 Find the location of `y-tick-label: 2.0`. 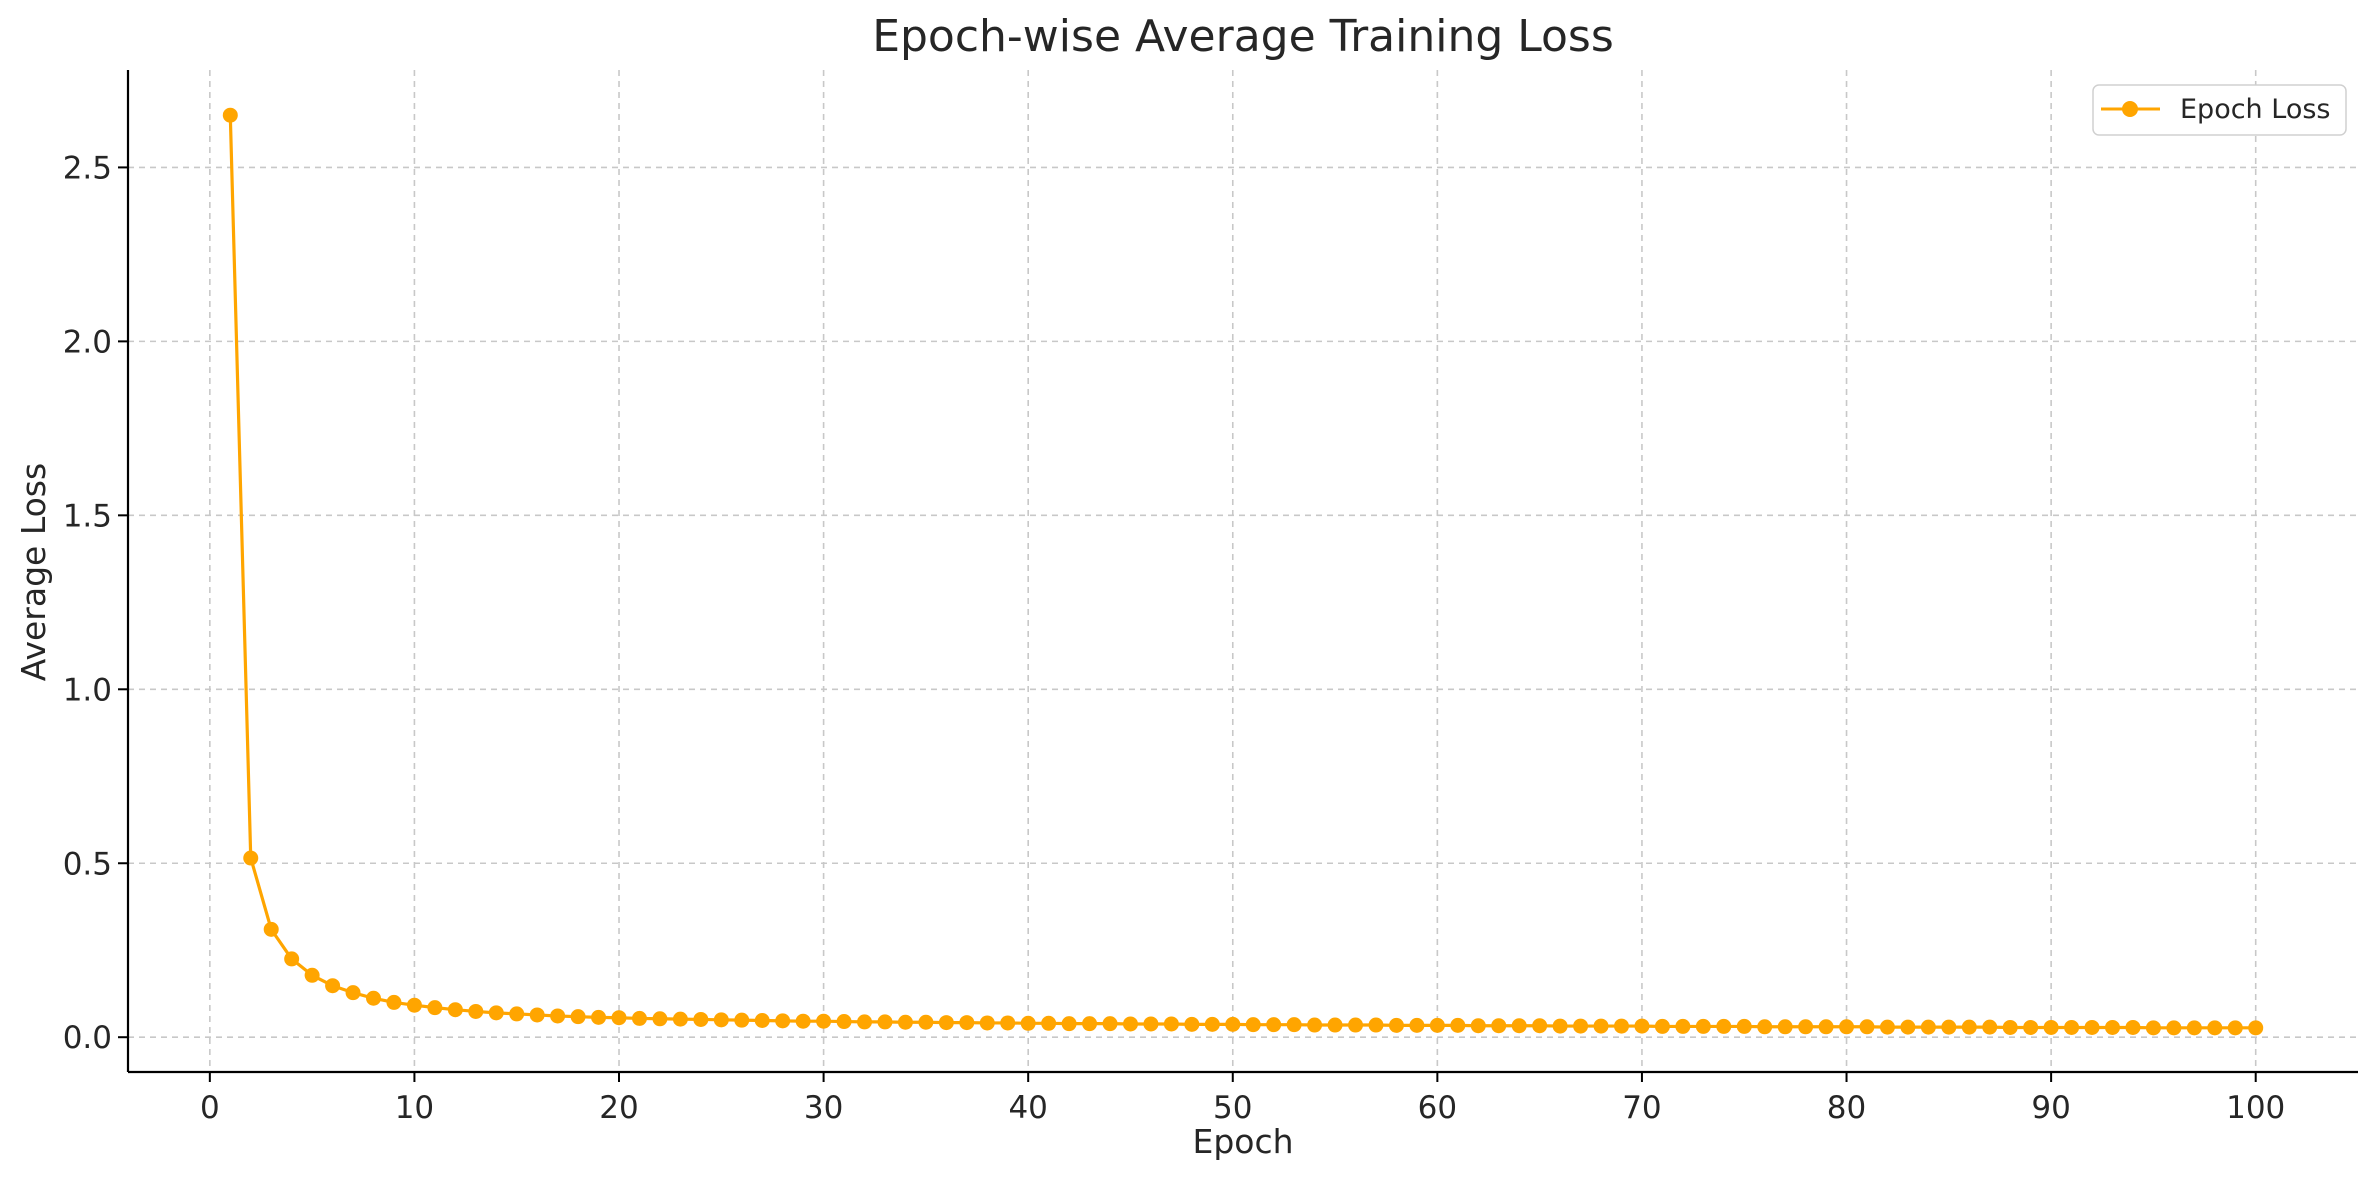

y-tick-label: 2.0 is located at coordinates (87, 342).